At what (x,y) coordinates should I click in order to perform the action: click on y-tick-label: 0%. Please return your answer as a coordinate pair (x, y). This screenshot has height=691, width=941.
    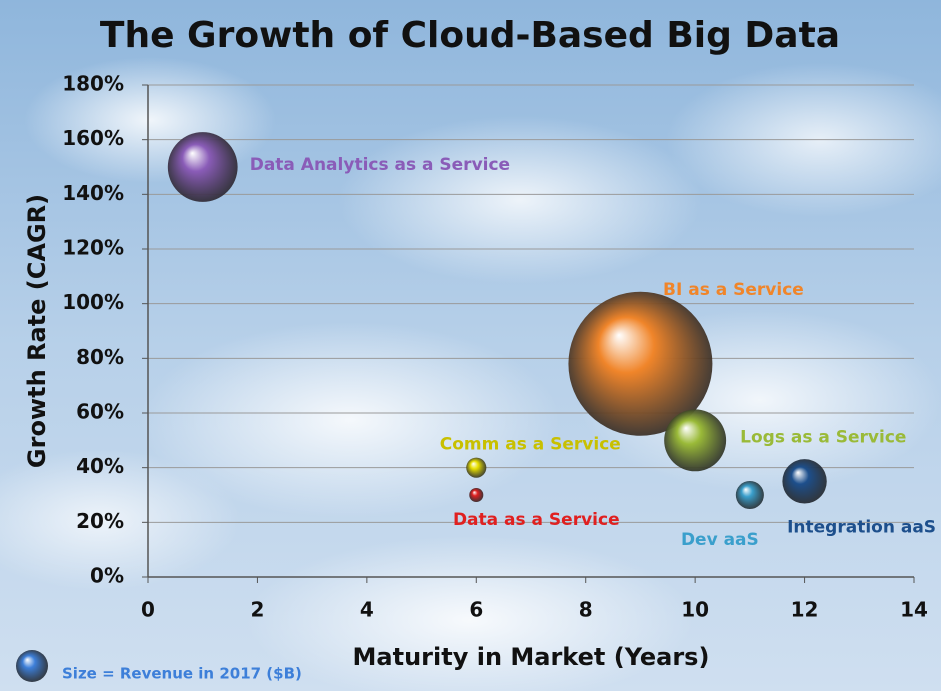
    Looking at the image, I should click on (107, 576).